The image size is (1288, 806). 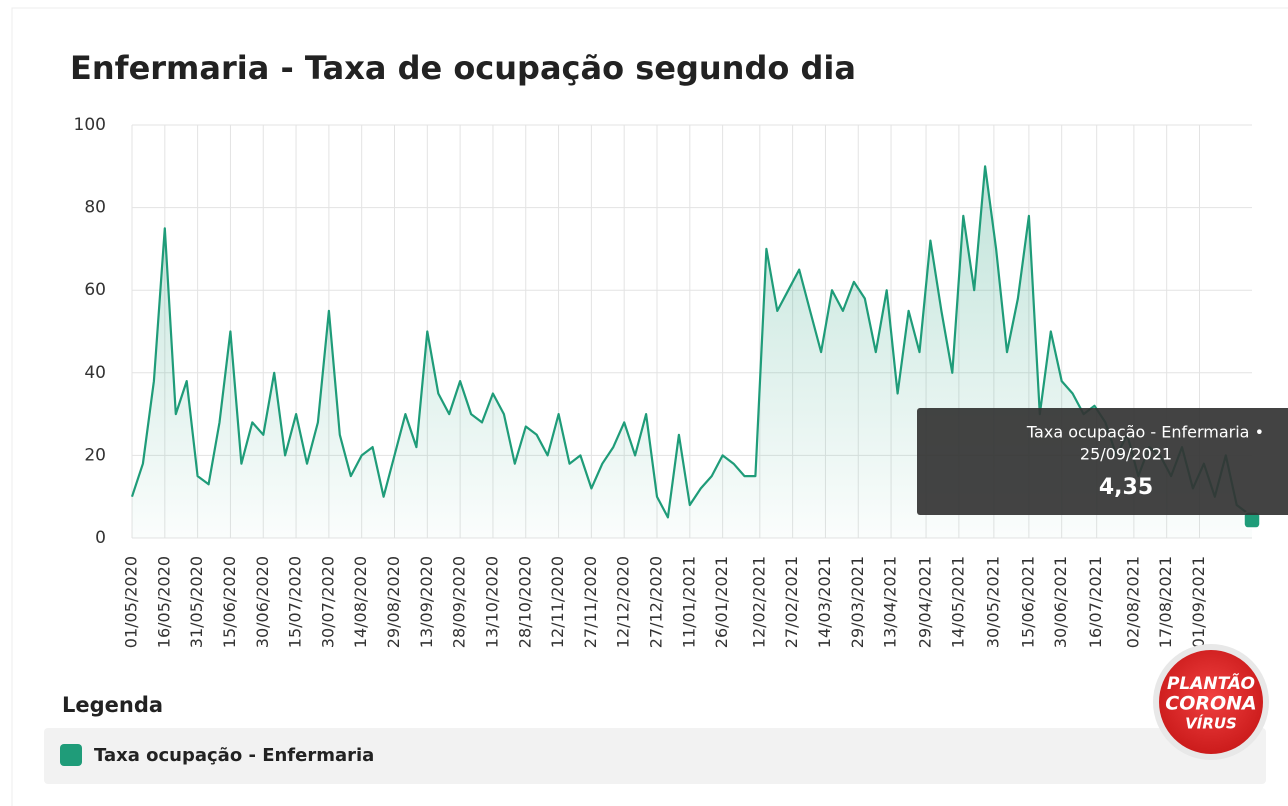 I want to click on x-tick-label: 12/02/2021, so click(x=758, y=602).